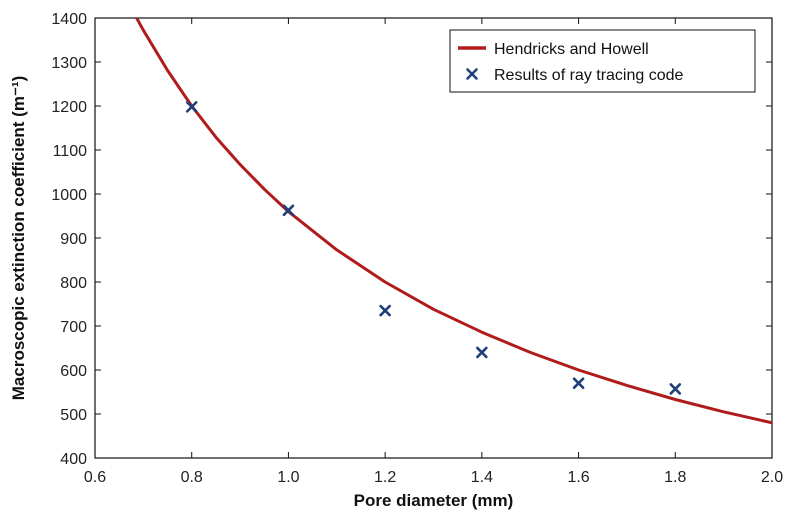 Image resolution: width=790 pixels, height=518 pixels. What do you see at coordinates (70, 151) in the screenshot?
I see `y-tick-label: 1100` at bounding box center [70, 151].